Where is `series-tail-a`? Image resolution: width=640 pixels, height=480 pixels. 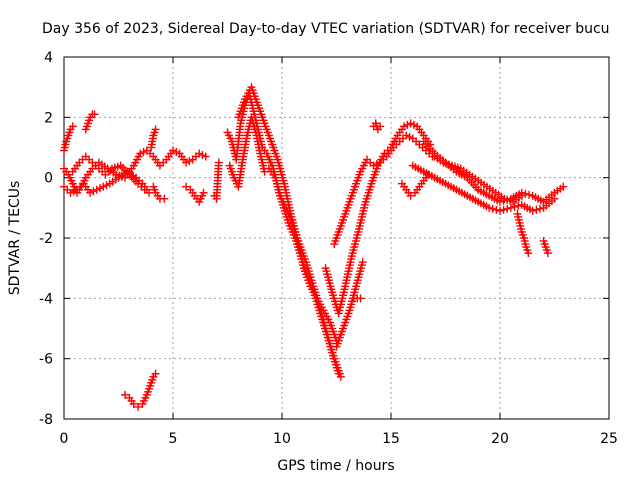
series-tail-a is located at coordinates (493, 171).